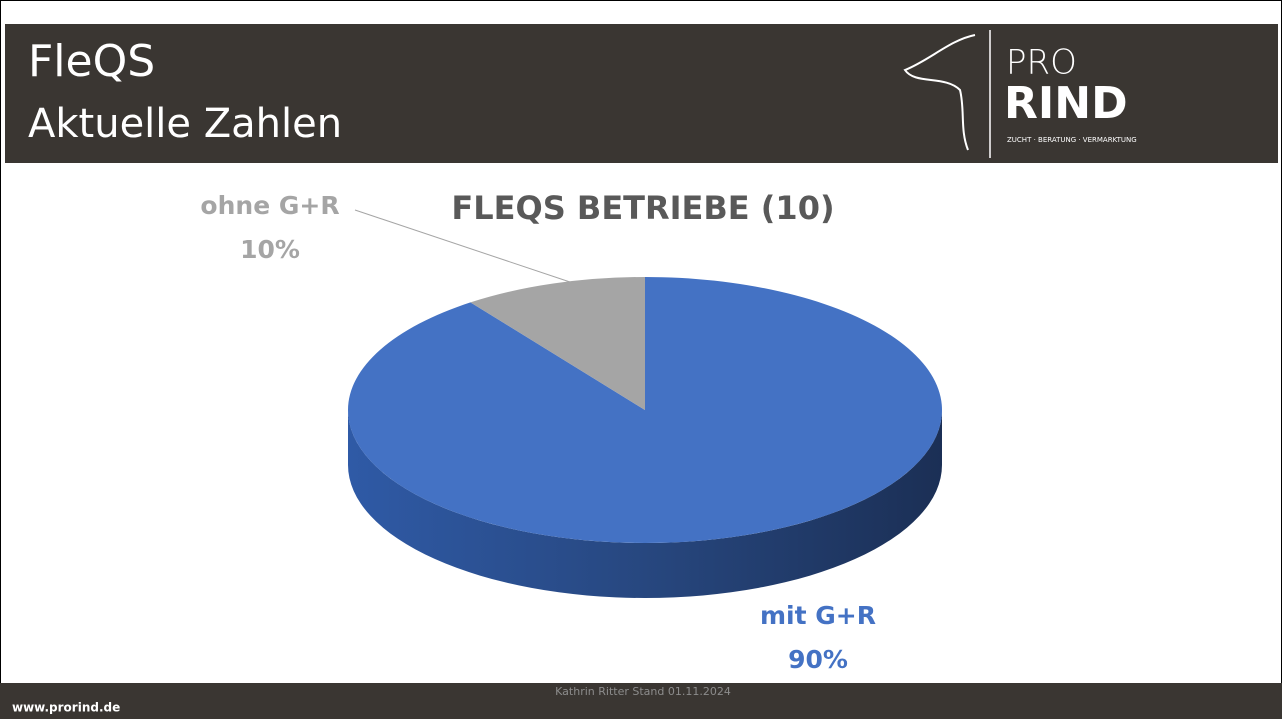 Image resolution: width=1282 pixels, height=719 pixels. Describe the element at coordinates (557, 343) in the screenshot. I see `pie-slice` at that location.